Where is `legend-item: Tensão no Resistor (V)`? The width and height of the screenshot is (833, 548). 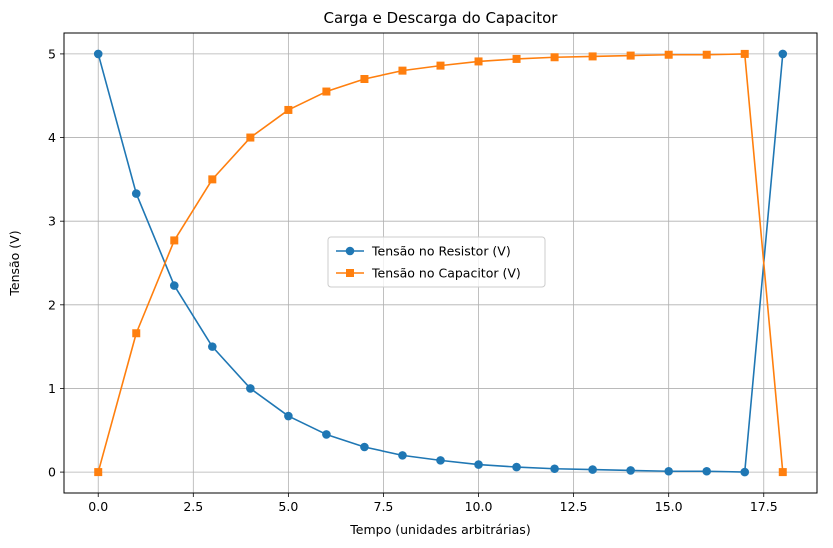 legend-item: Tensão no Resistor (V) is located at coordinates (423, 251).